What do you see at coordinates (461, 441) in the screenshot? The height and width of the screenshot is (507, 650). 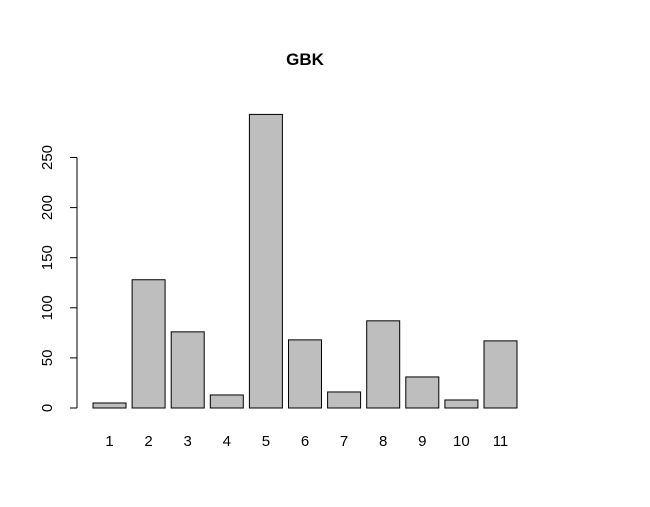 I see `x-tick-label: 10` at bounding box center [461, 441].